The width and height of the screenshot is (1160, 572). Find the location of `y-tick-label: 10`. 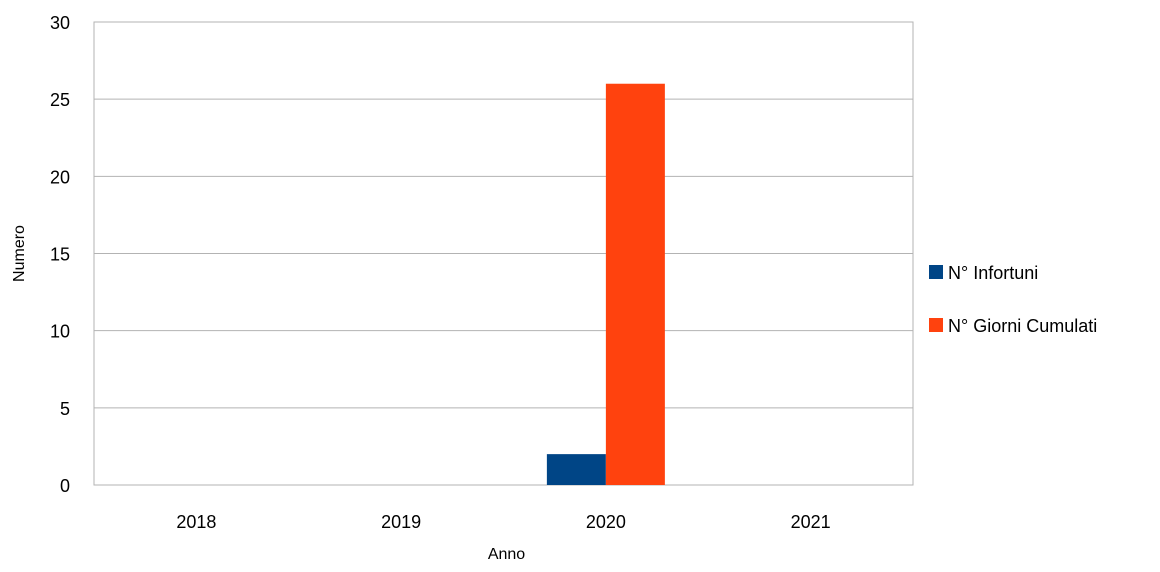

y-tick-label: 10 is located at coordinates (60, 332).